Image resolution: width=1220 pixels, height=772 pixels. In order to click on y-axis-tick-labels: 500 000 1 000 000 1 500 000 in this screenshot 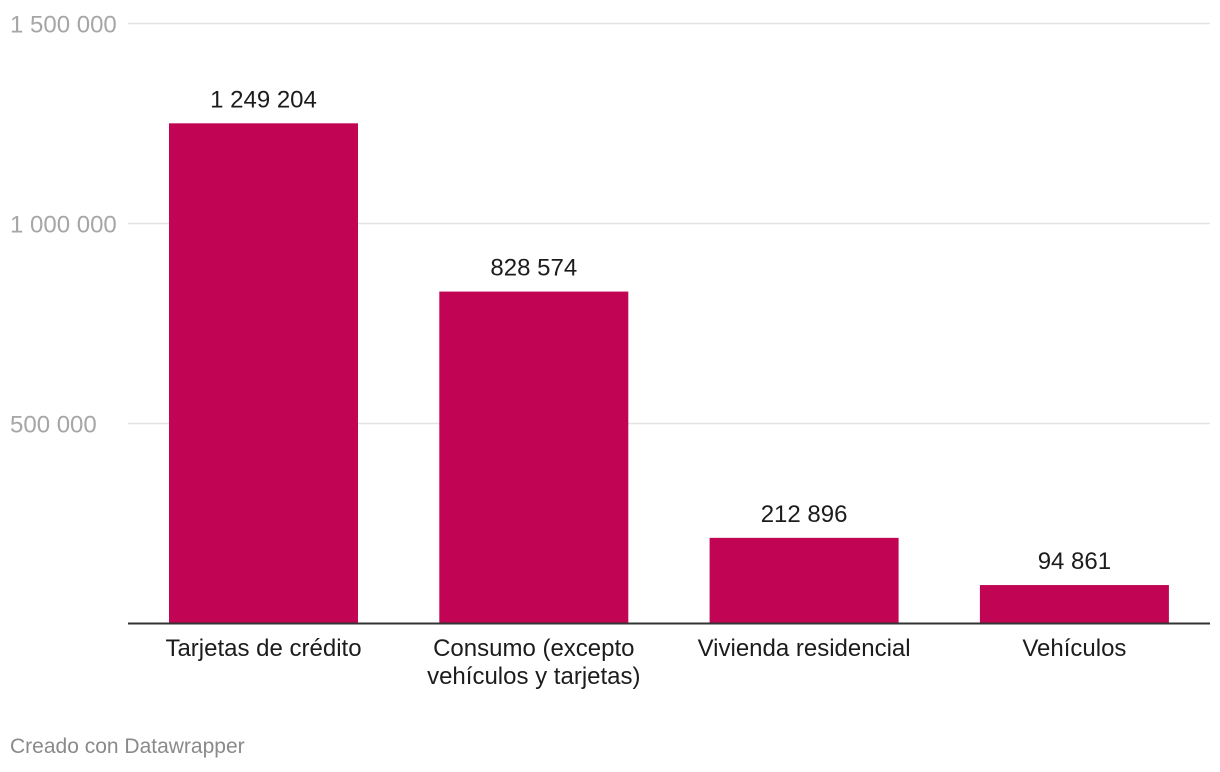, I will do `click(63, 225)`.